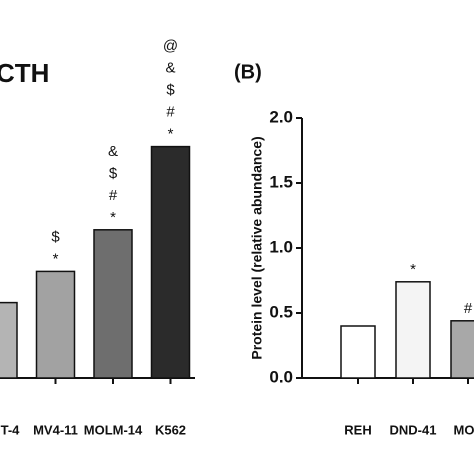 The image size is (474, 474). Describe the element at coordinates (357, 429) in the screenshot. I see `x-tick-label: REH` at that location.